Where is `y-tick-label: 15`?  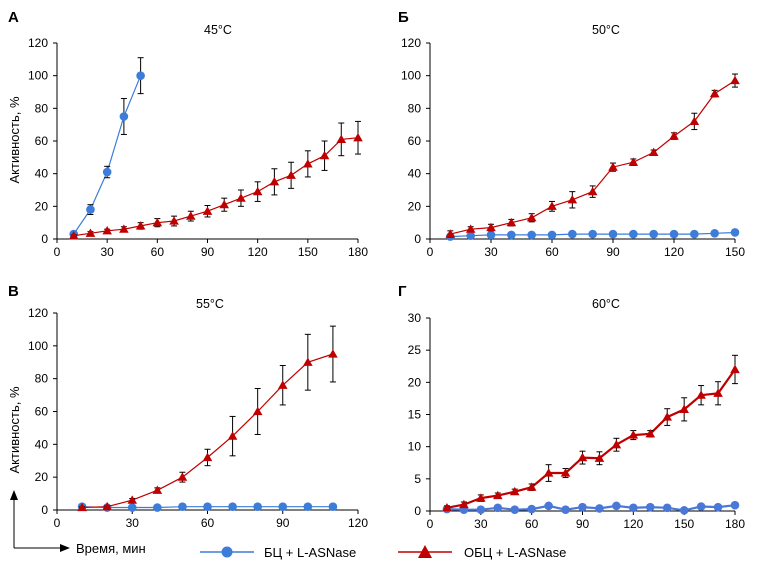
y-tick-label: 15 is located at coordinates (415, 415).